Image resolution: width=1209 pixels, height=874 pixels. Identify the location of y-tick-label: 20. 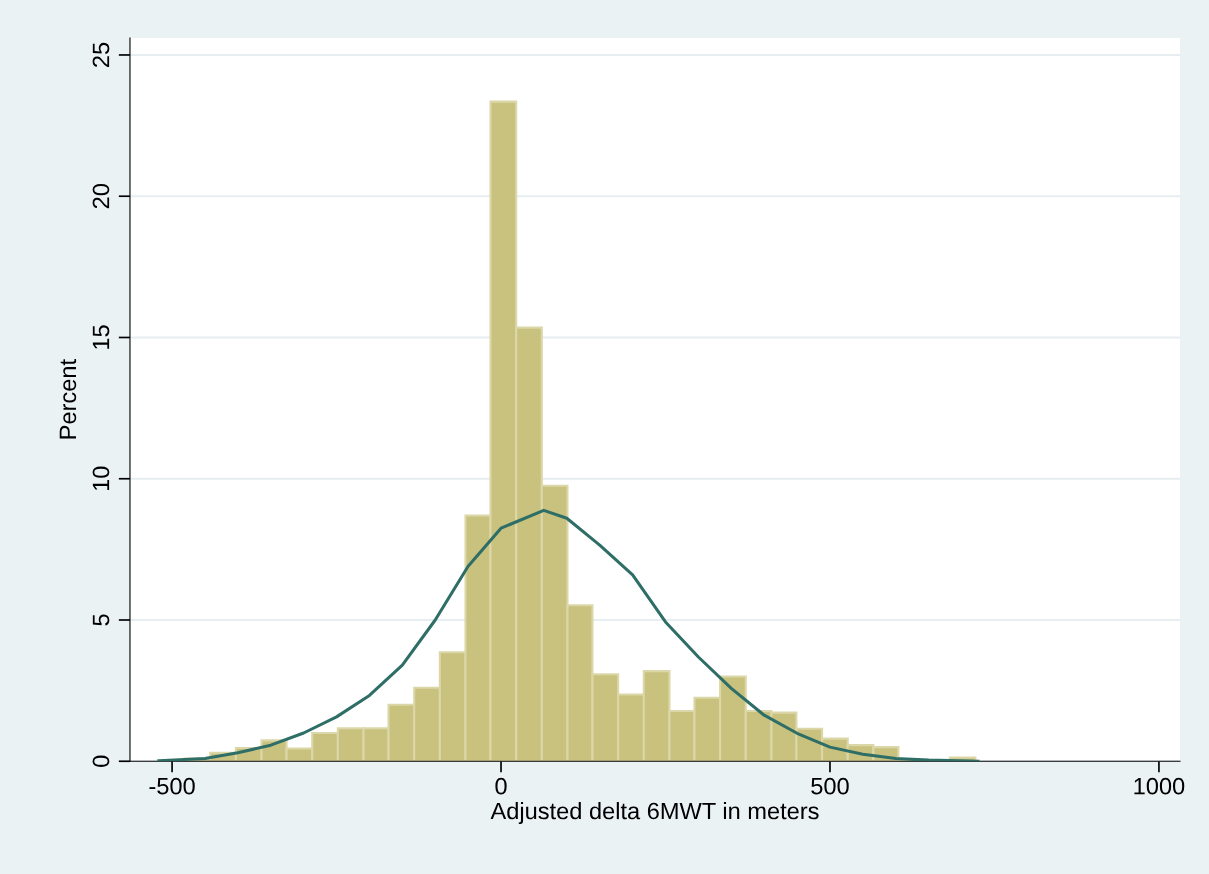
(101, 196).